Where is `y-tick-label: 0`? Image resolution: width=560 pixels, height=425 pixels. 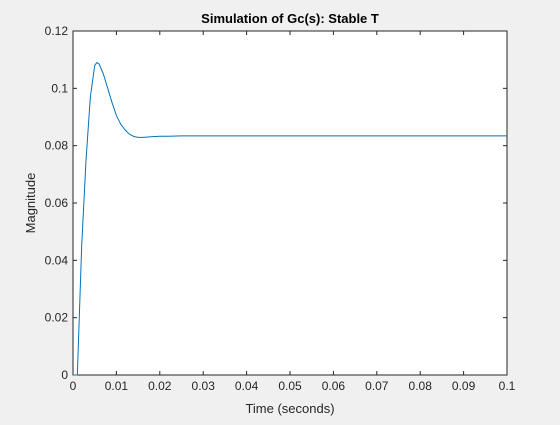 y-tick-label: 0 is located at coordinates (64, 375).